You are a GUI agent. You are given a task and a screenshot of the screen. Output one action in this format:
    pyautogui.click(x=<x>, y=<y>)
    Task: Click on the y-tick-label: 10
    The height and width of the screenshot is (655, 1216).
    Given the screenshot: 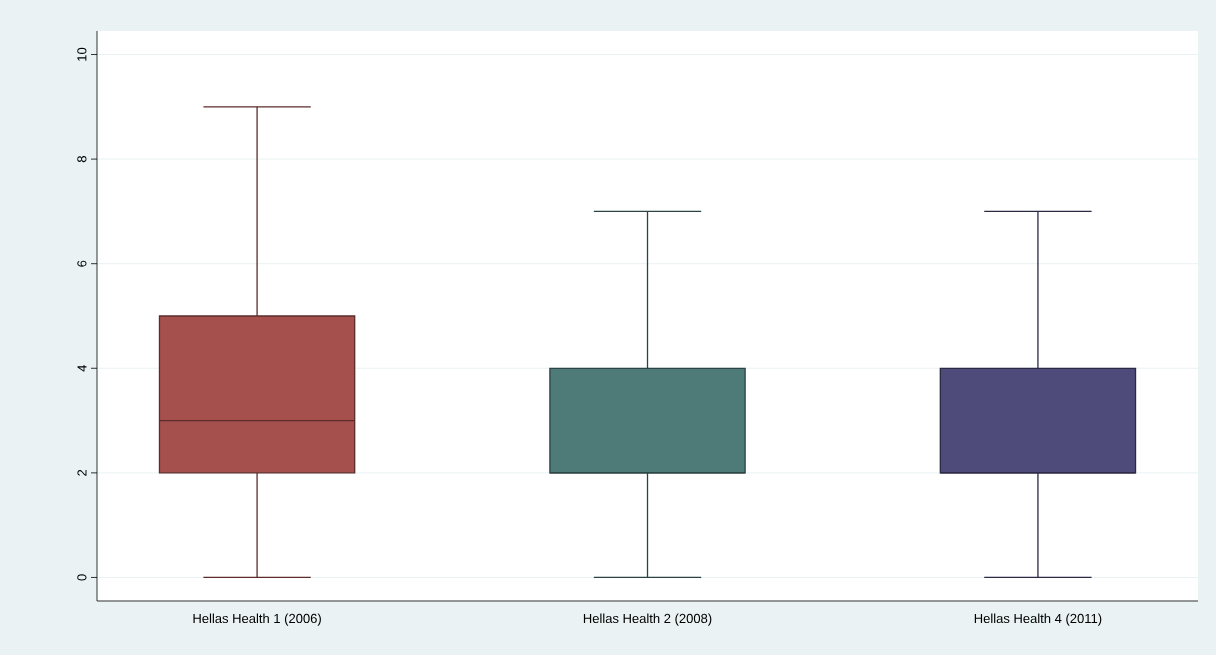 What is the action you would take?
    pyautogui.click(x=82, y=54)
    